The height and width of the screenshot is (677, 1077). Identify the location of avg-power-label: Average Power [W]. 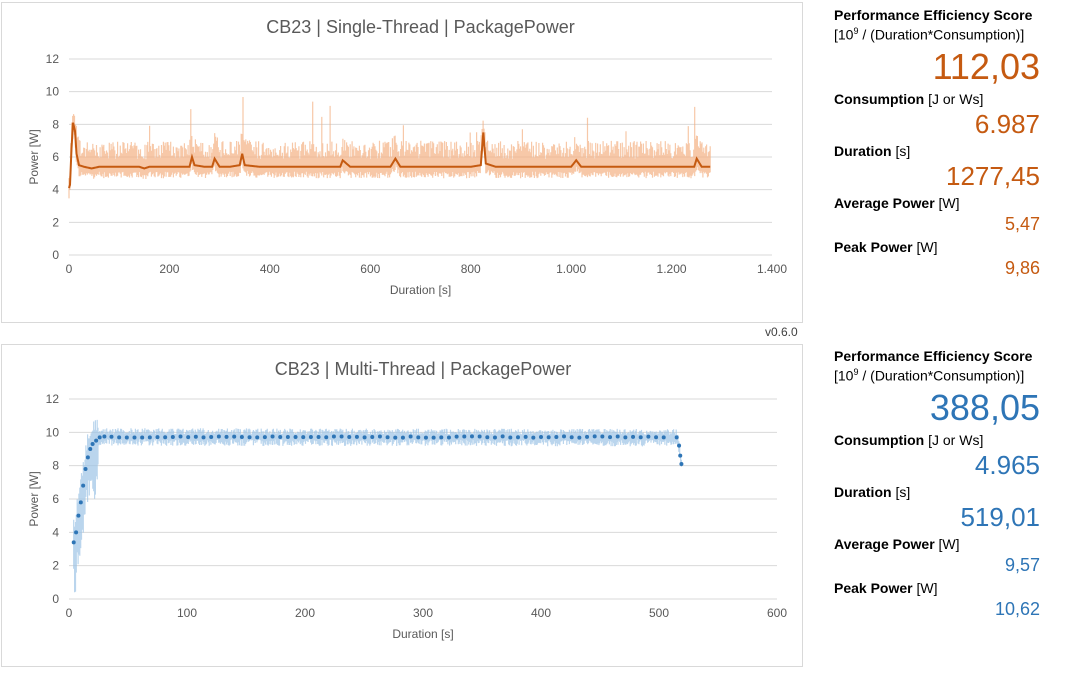
(897, 202).